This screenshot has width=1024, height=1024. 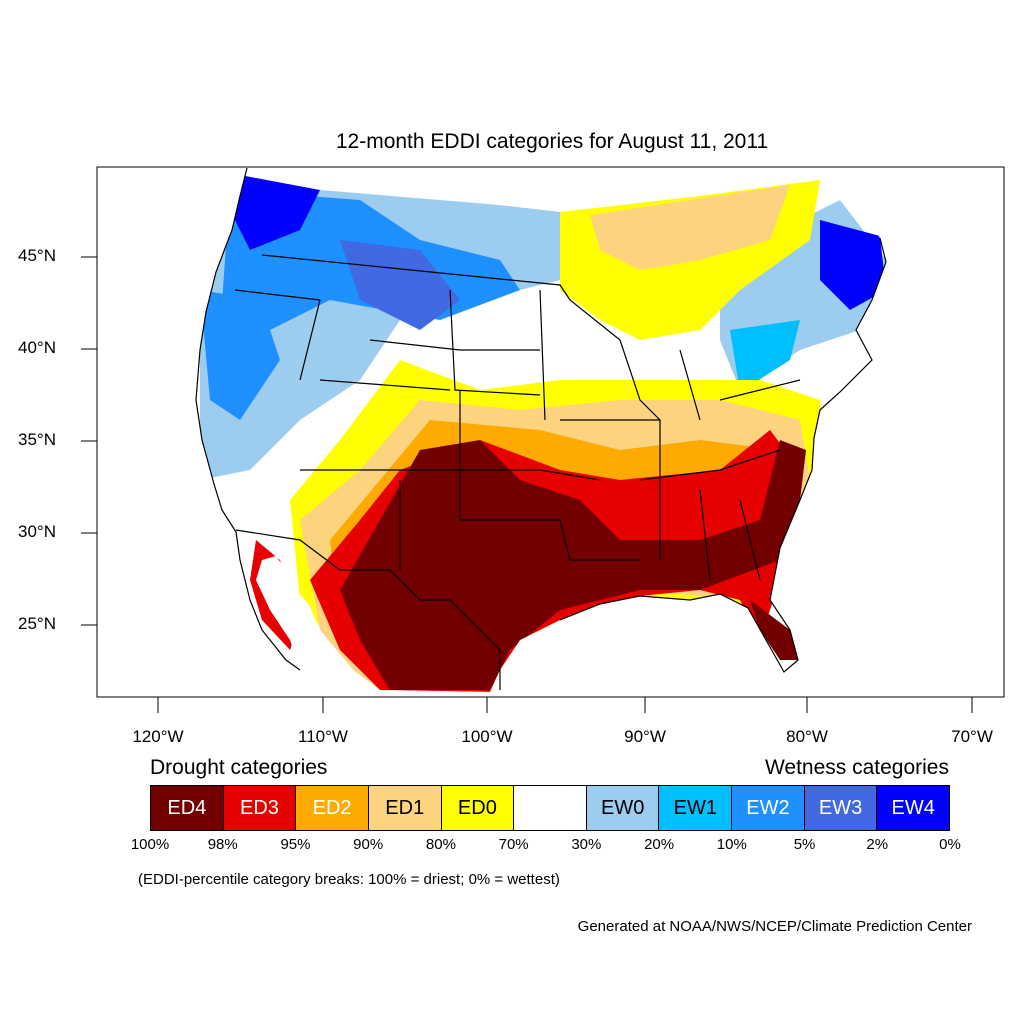 I want to click on legend-break-label: 70%, so click(x=513, y=844).